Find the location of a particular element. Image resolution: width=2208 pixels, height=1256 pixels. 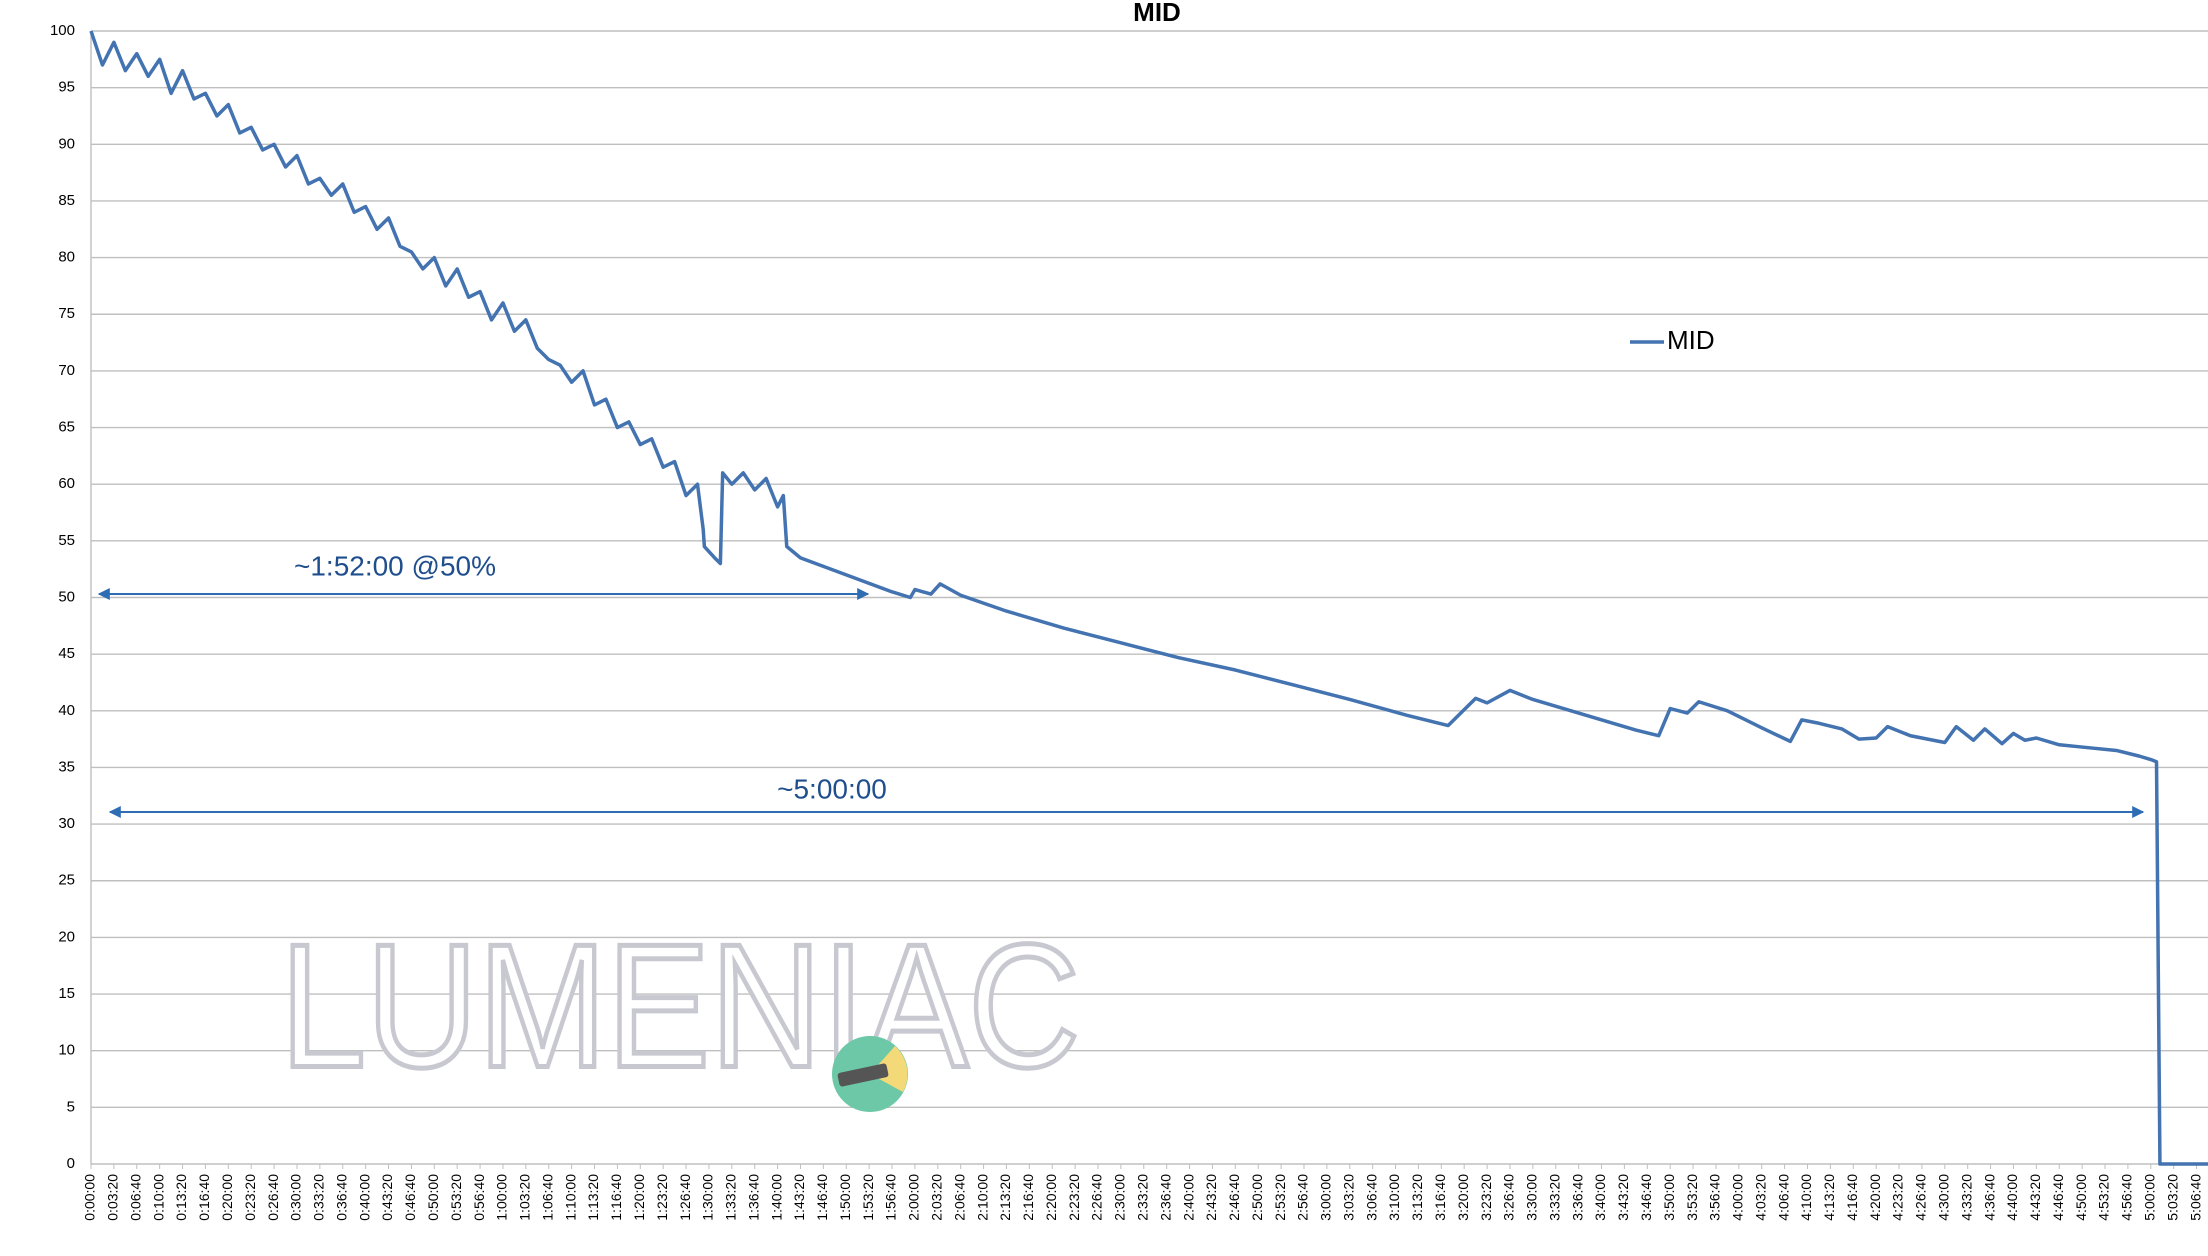

y-tick-label: 5 is located at coordinates (71, 1106).